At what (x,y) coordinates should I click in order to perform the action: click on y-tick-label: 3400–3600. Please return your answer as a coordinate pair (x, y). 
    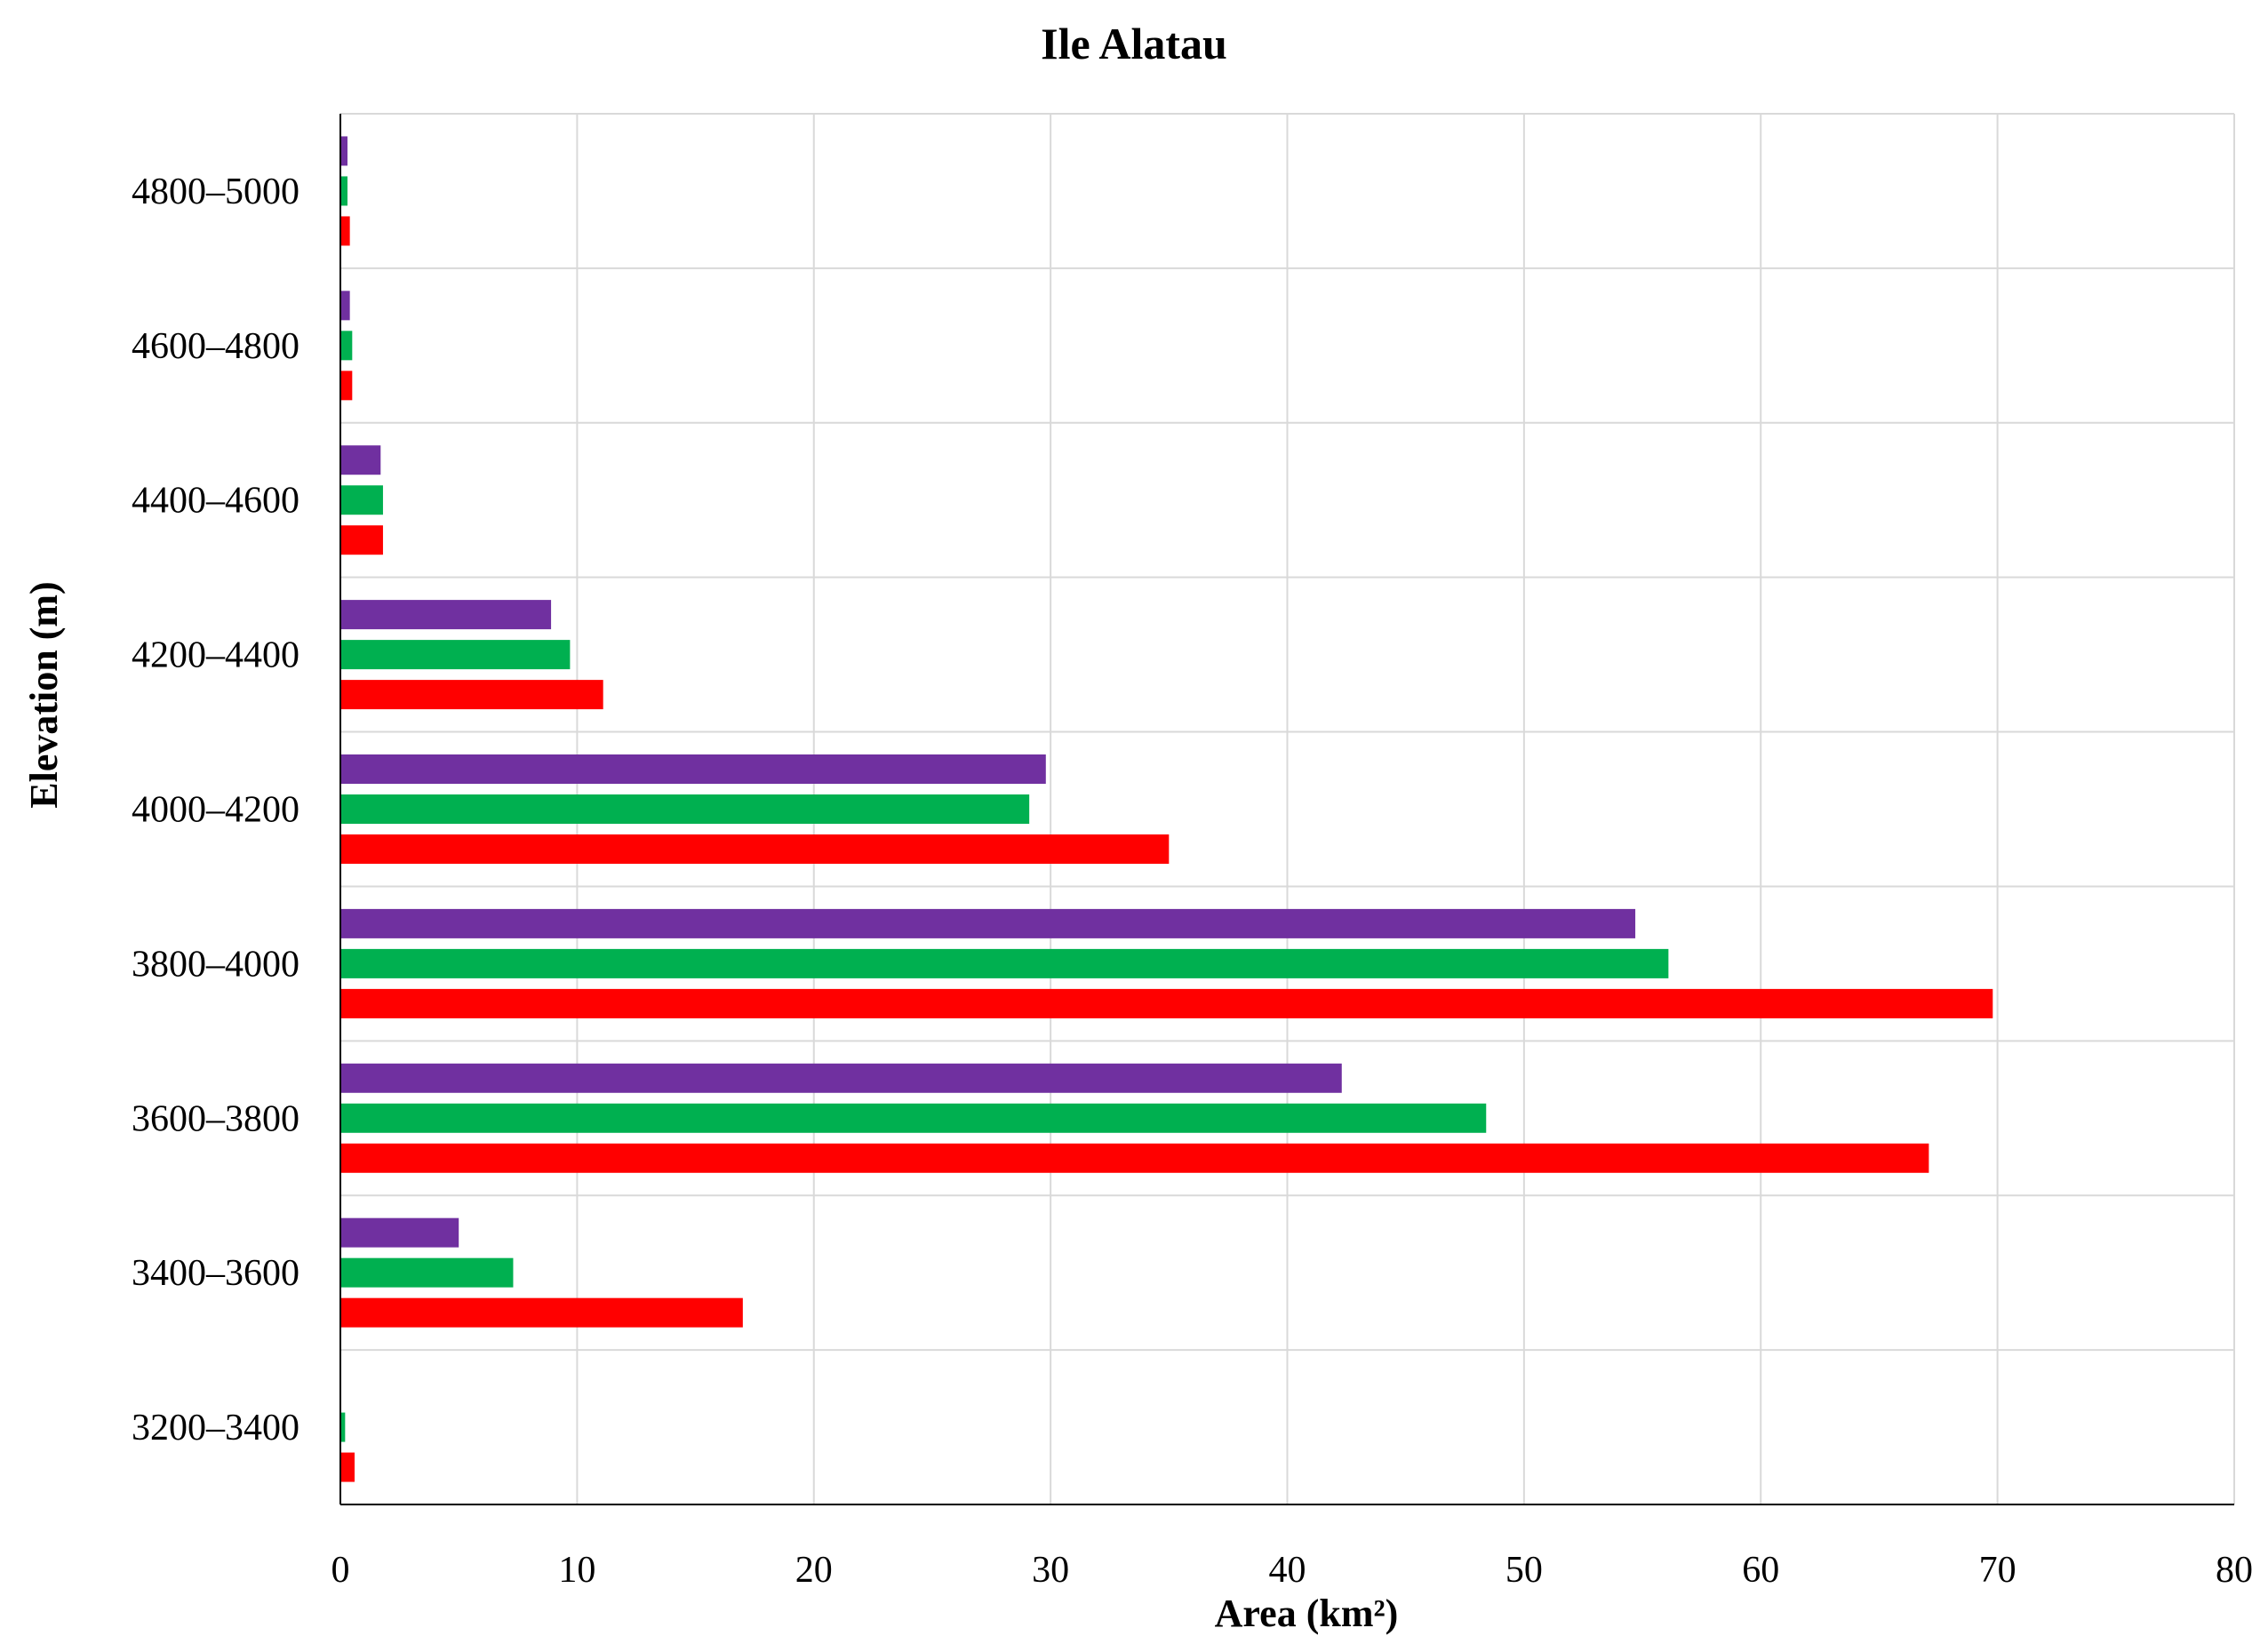
    Looking at the image, I should click on (215, 1273).